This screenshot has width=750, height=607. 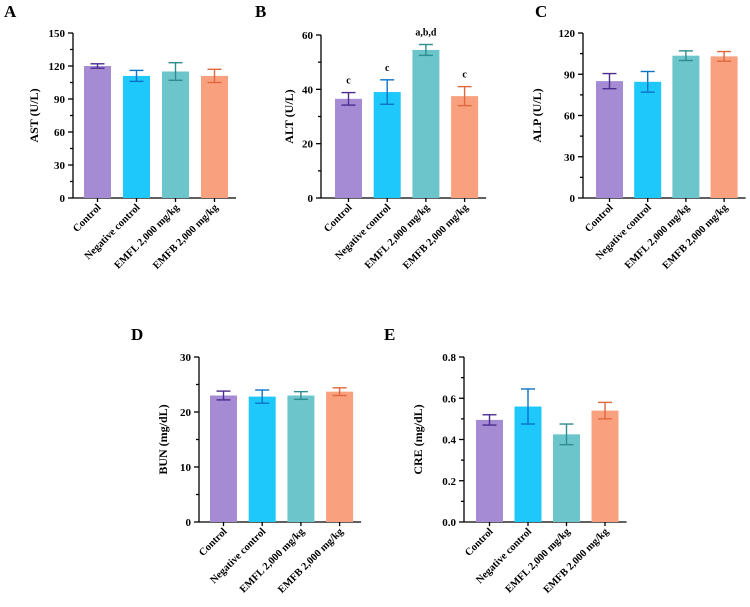 What do you see at coordinates (10, 11) in the screenshot?
I see `panel-letter: A` at bounding box center [10, 11].